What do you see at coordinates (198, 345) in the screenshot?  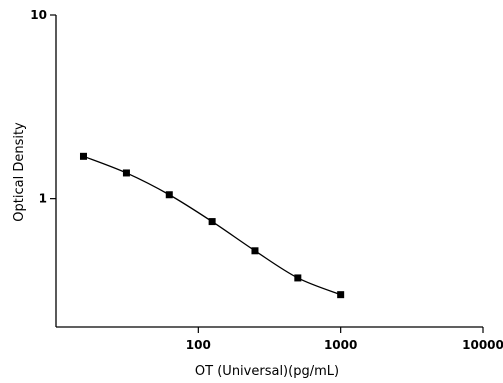 I see `x-tick-label: 100` at bounding box center [198, 345].